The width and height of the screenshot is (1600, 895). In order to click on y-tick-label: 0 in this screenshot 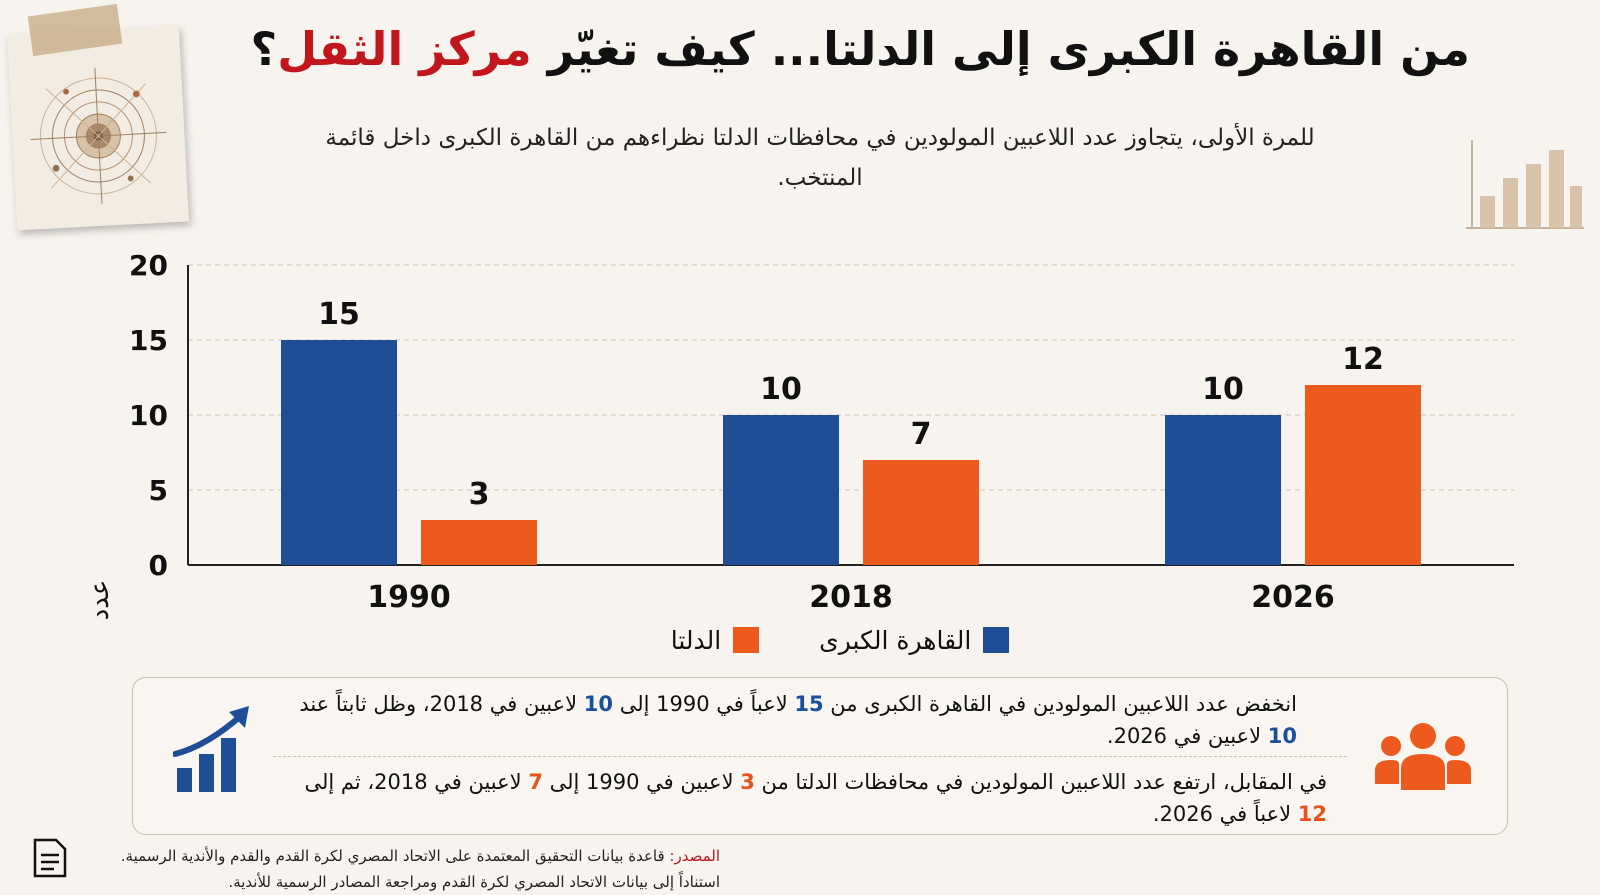, I will do `click(158, 565)`.